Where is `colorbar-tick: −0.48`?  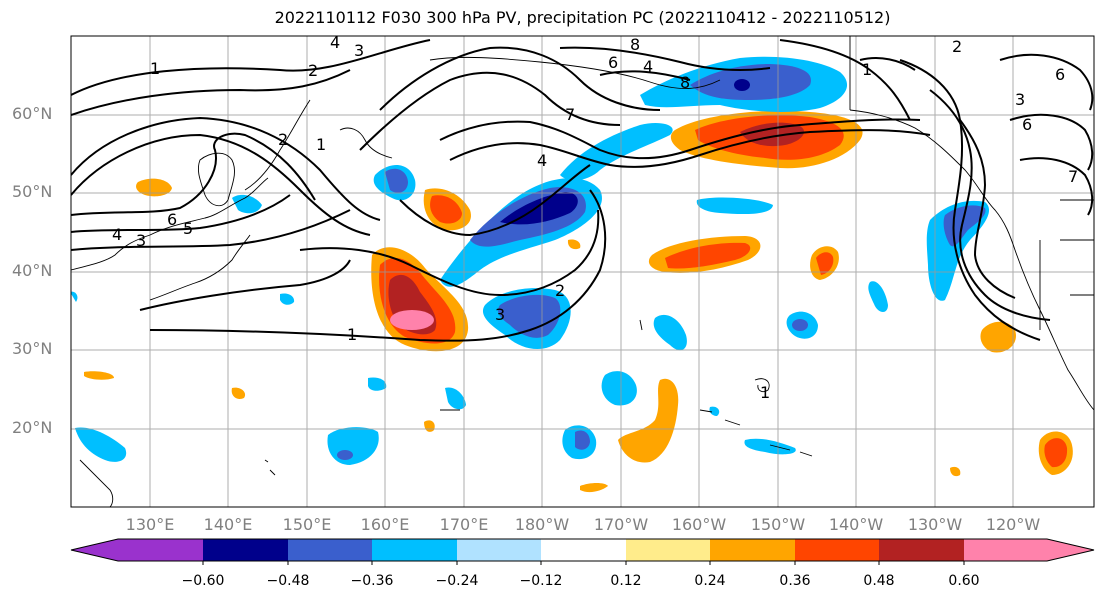
colorbar-tick: −0.48 is located at coordinates (288, 581).